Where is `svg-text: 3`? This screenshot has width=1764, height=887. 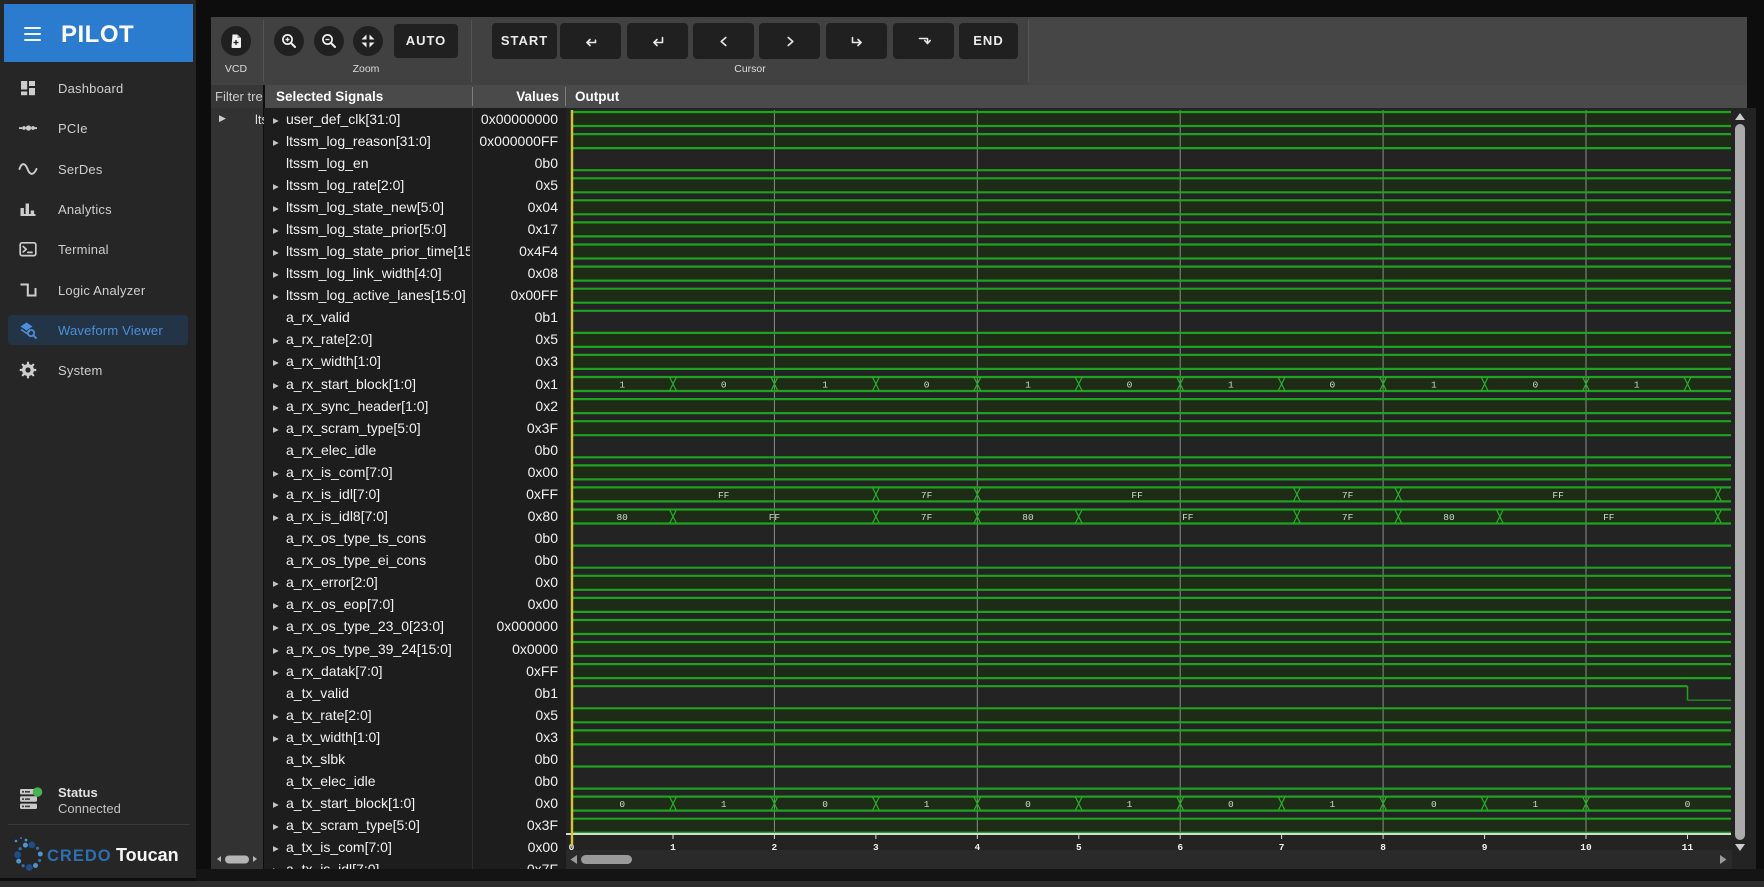
svg-text: 3 is located at coordinates (876, 847).